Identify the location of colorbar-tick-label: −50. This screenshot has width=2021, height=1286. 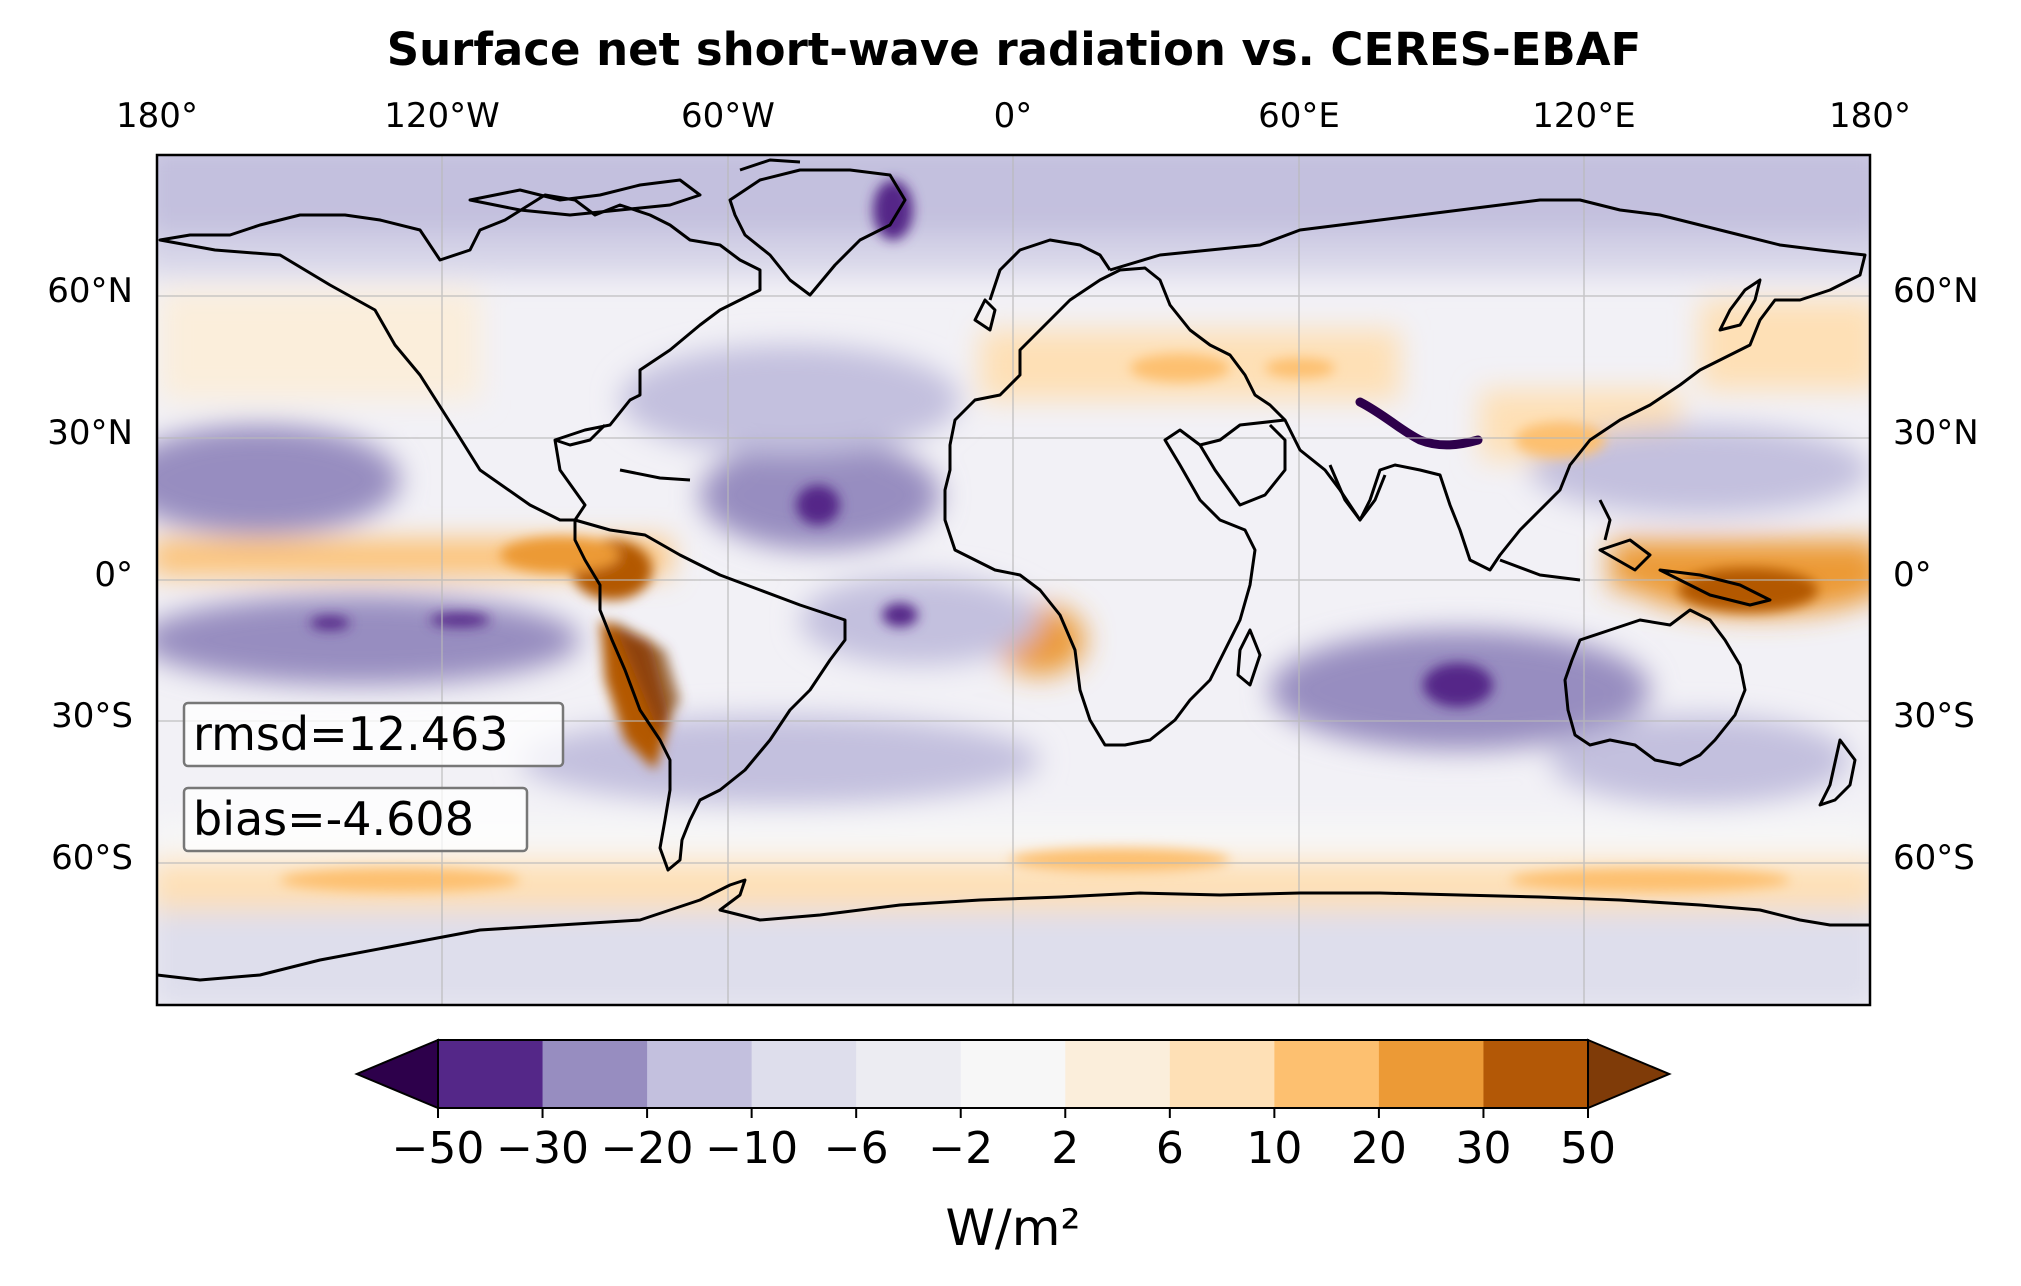
(438, 1148).